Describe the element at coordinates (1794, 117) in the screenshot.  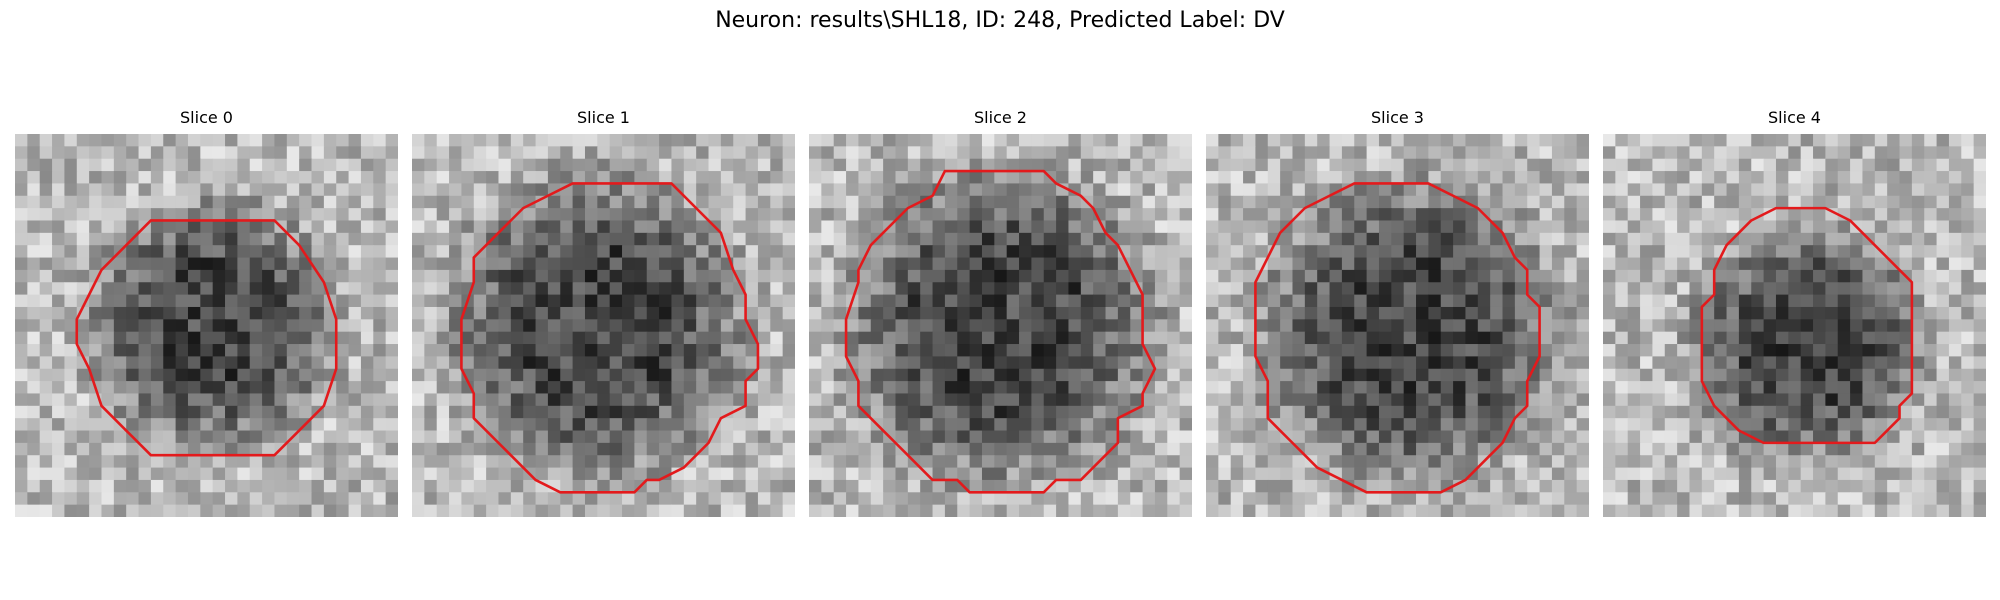
I see `slice-title: Slice 4` at that location.